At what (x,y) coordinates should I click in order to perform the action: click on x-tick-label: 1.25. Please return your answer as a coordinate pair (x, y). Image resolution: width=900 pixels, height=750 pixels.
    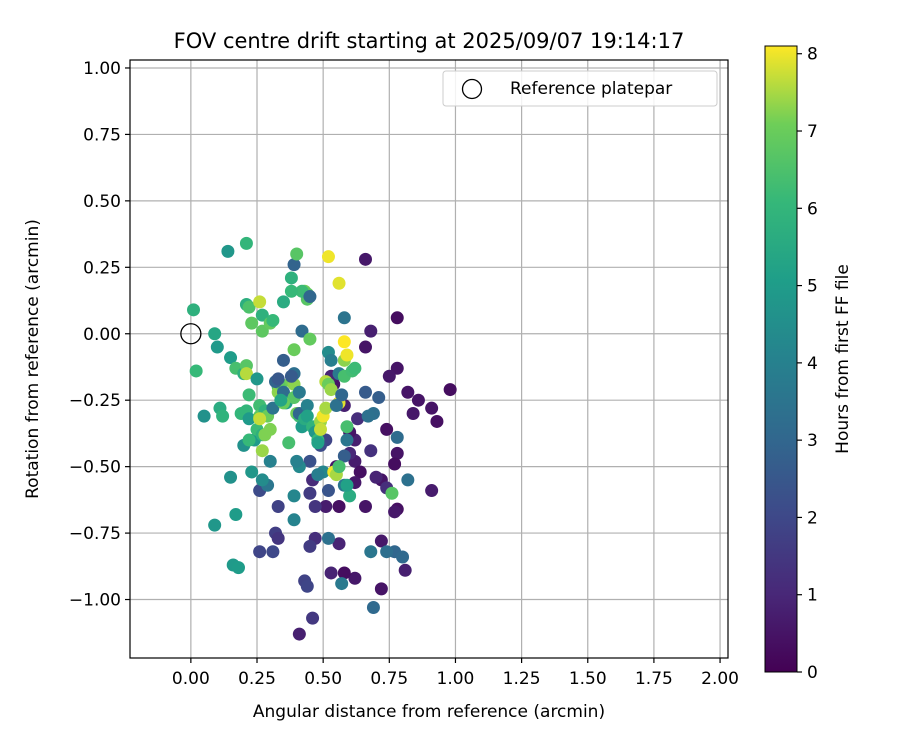
    Looking at the image, I should click on (522, 679).